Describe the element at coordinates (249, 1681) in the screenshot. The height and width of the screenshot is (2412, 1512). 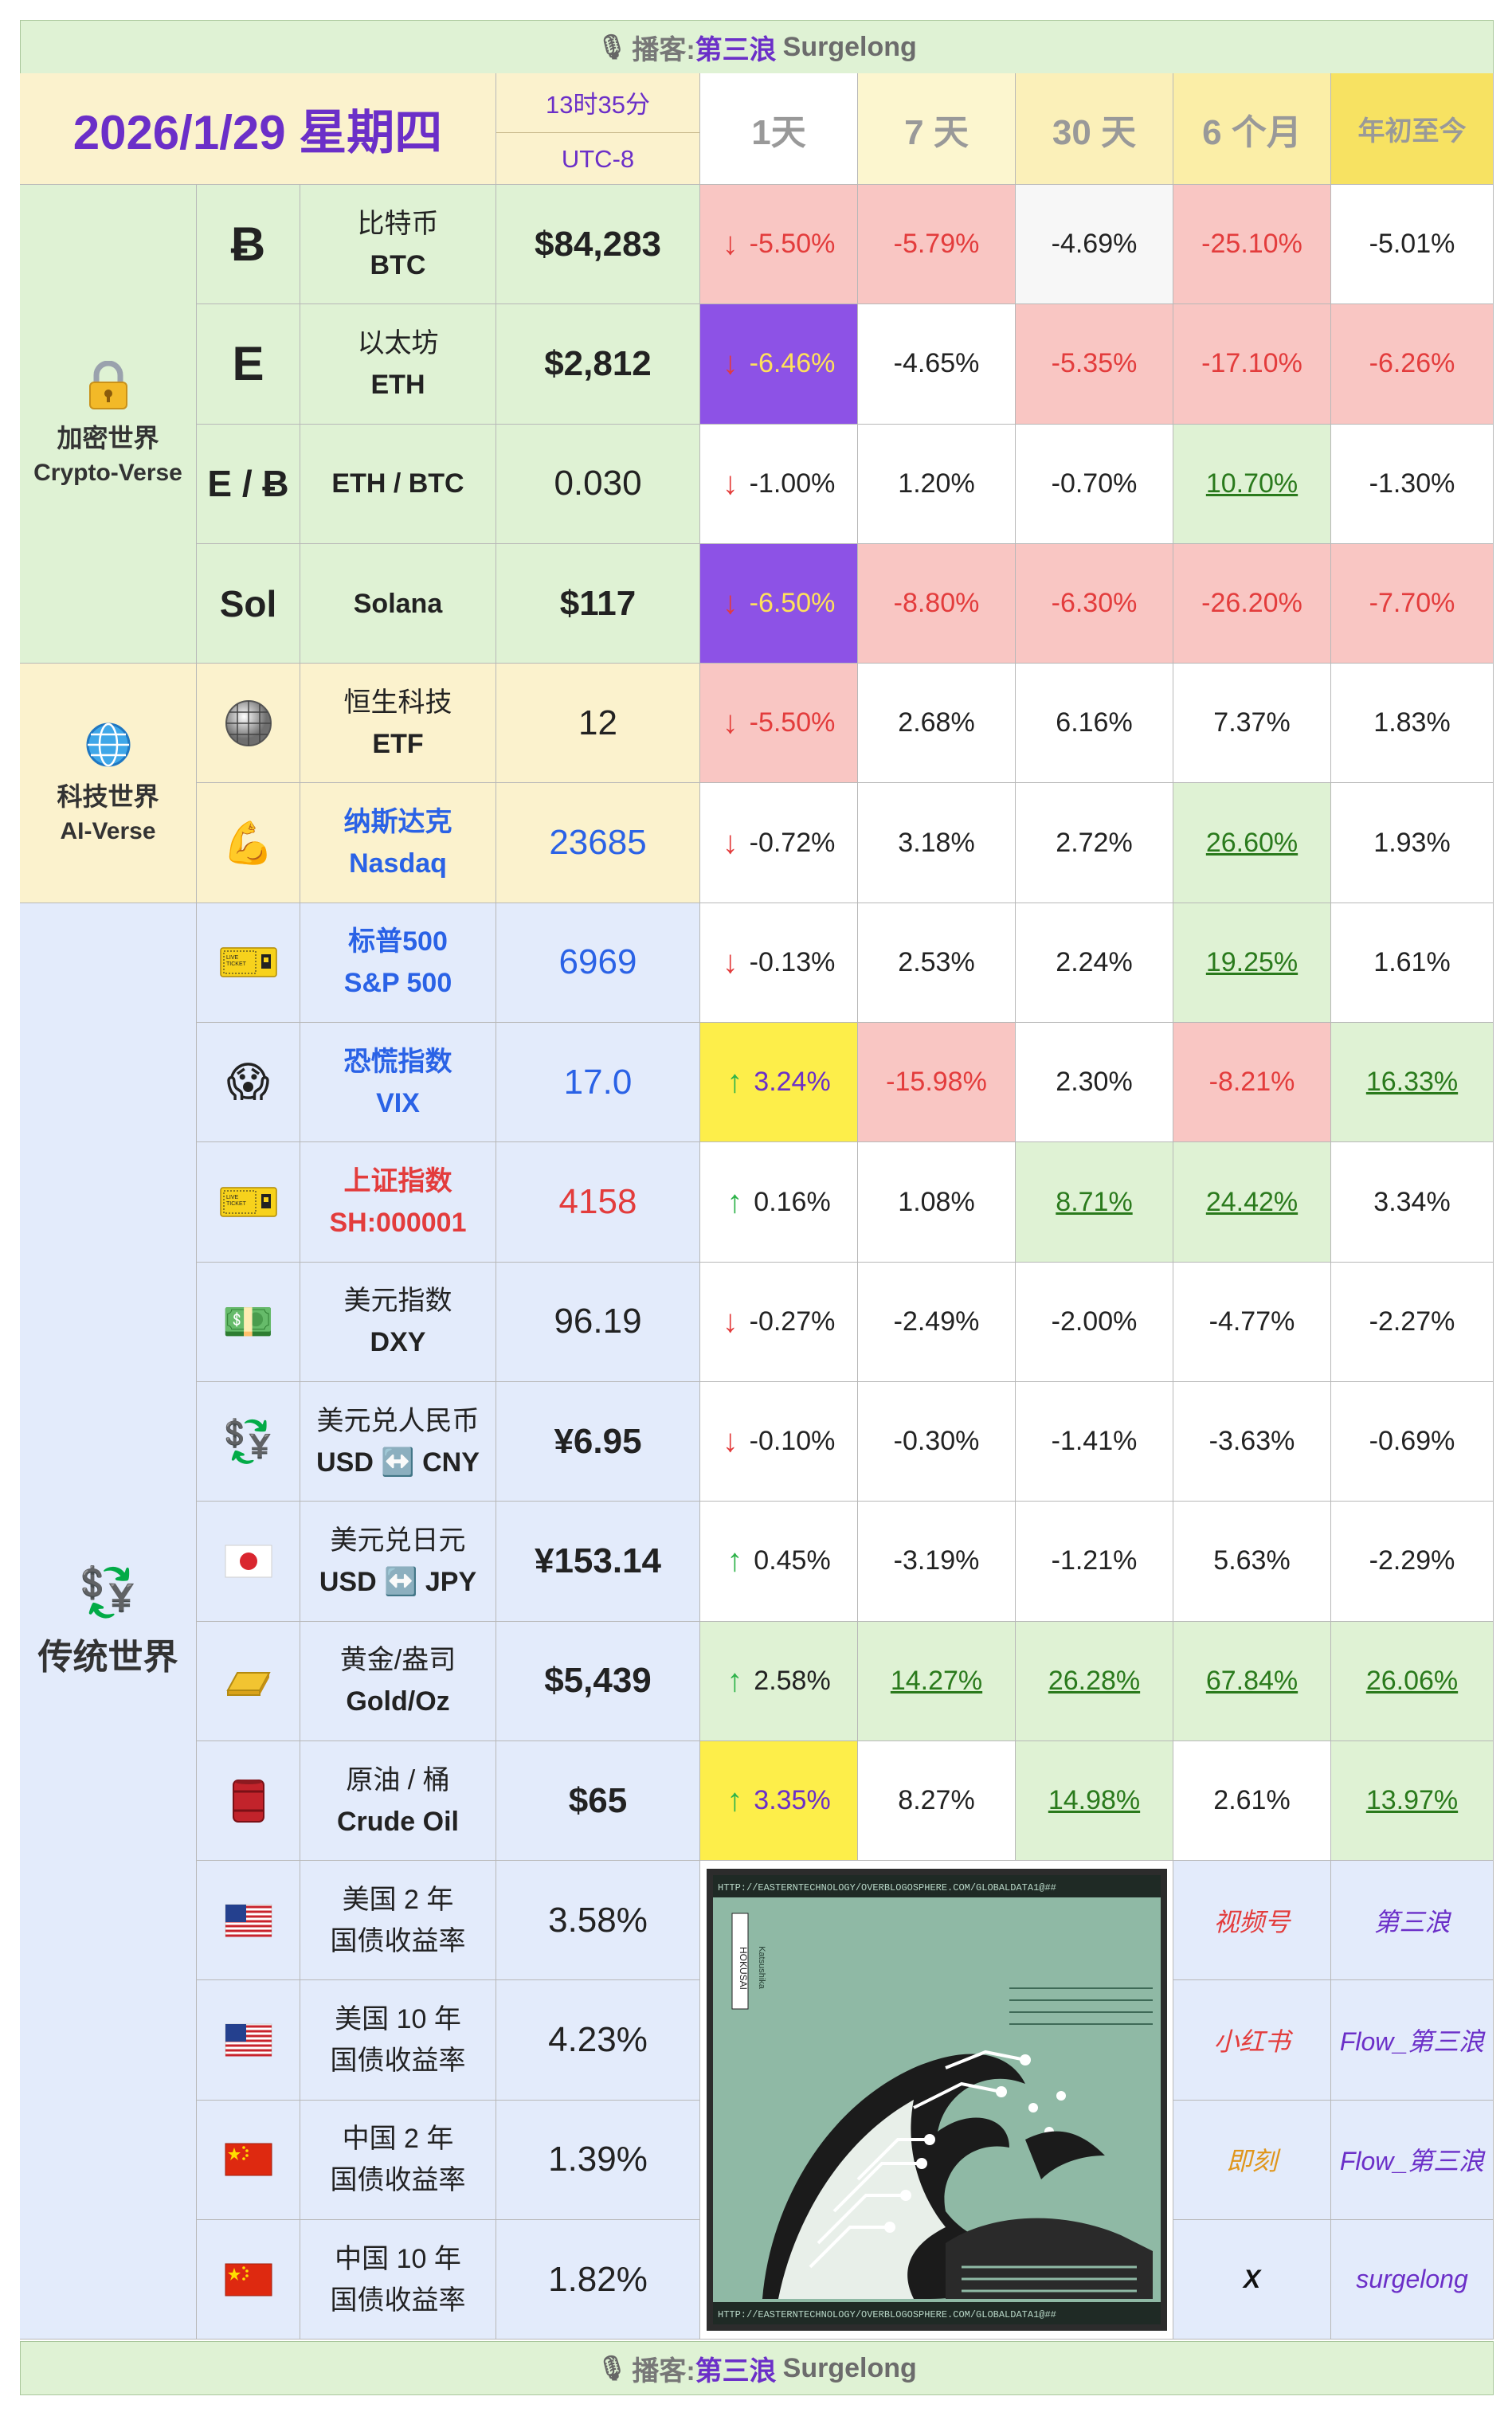
I see `gold-bar-icon` at that location.